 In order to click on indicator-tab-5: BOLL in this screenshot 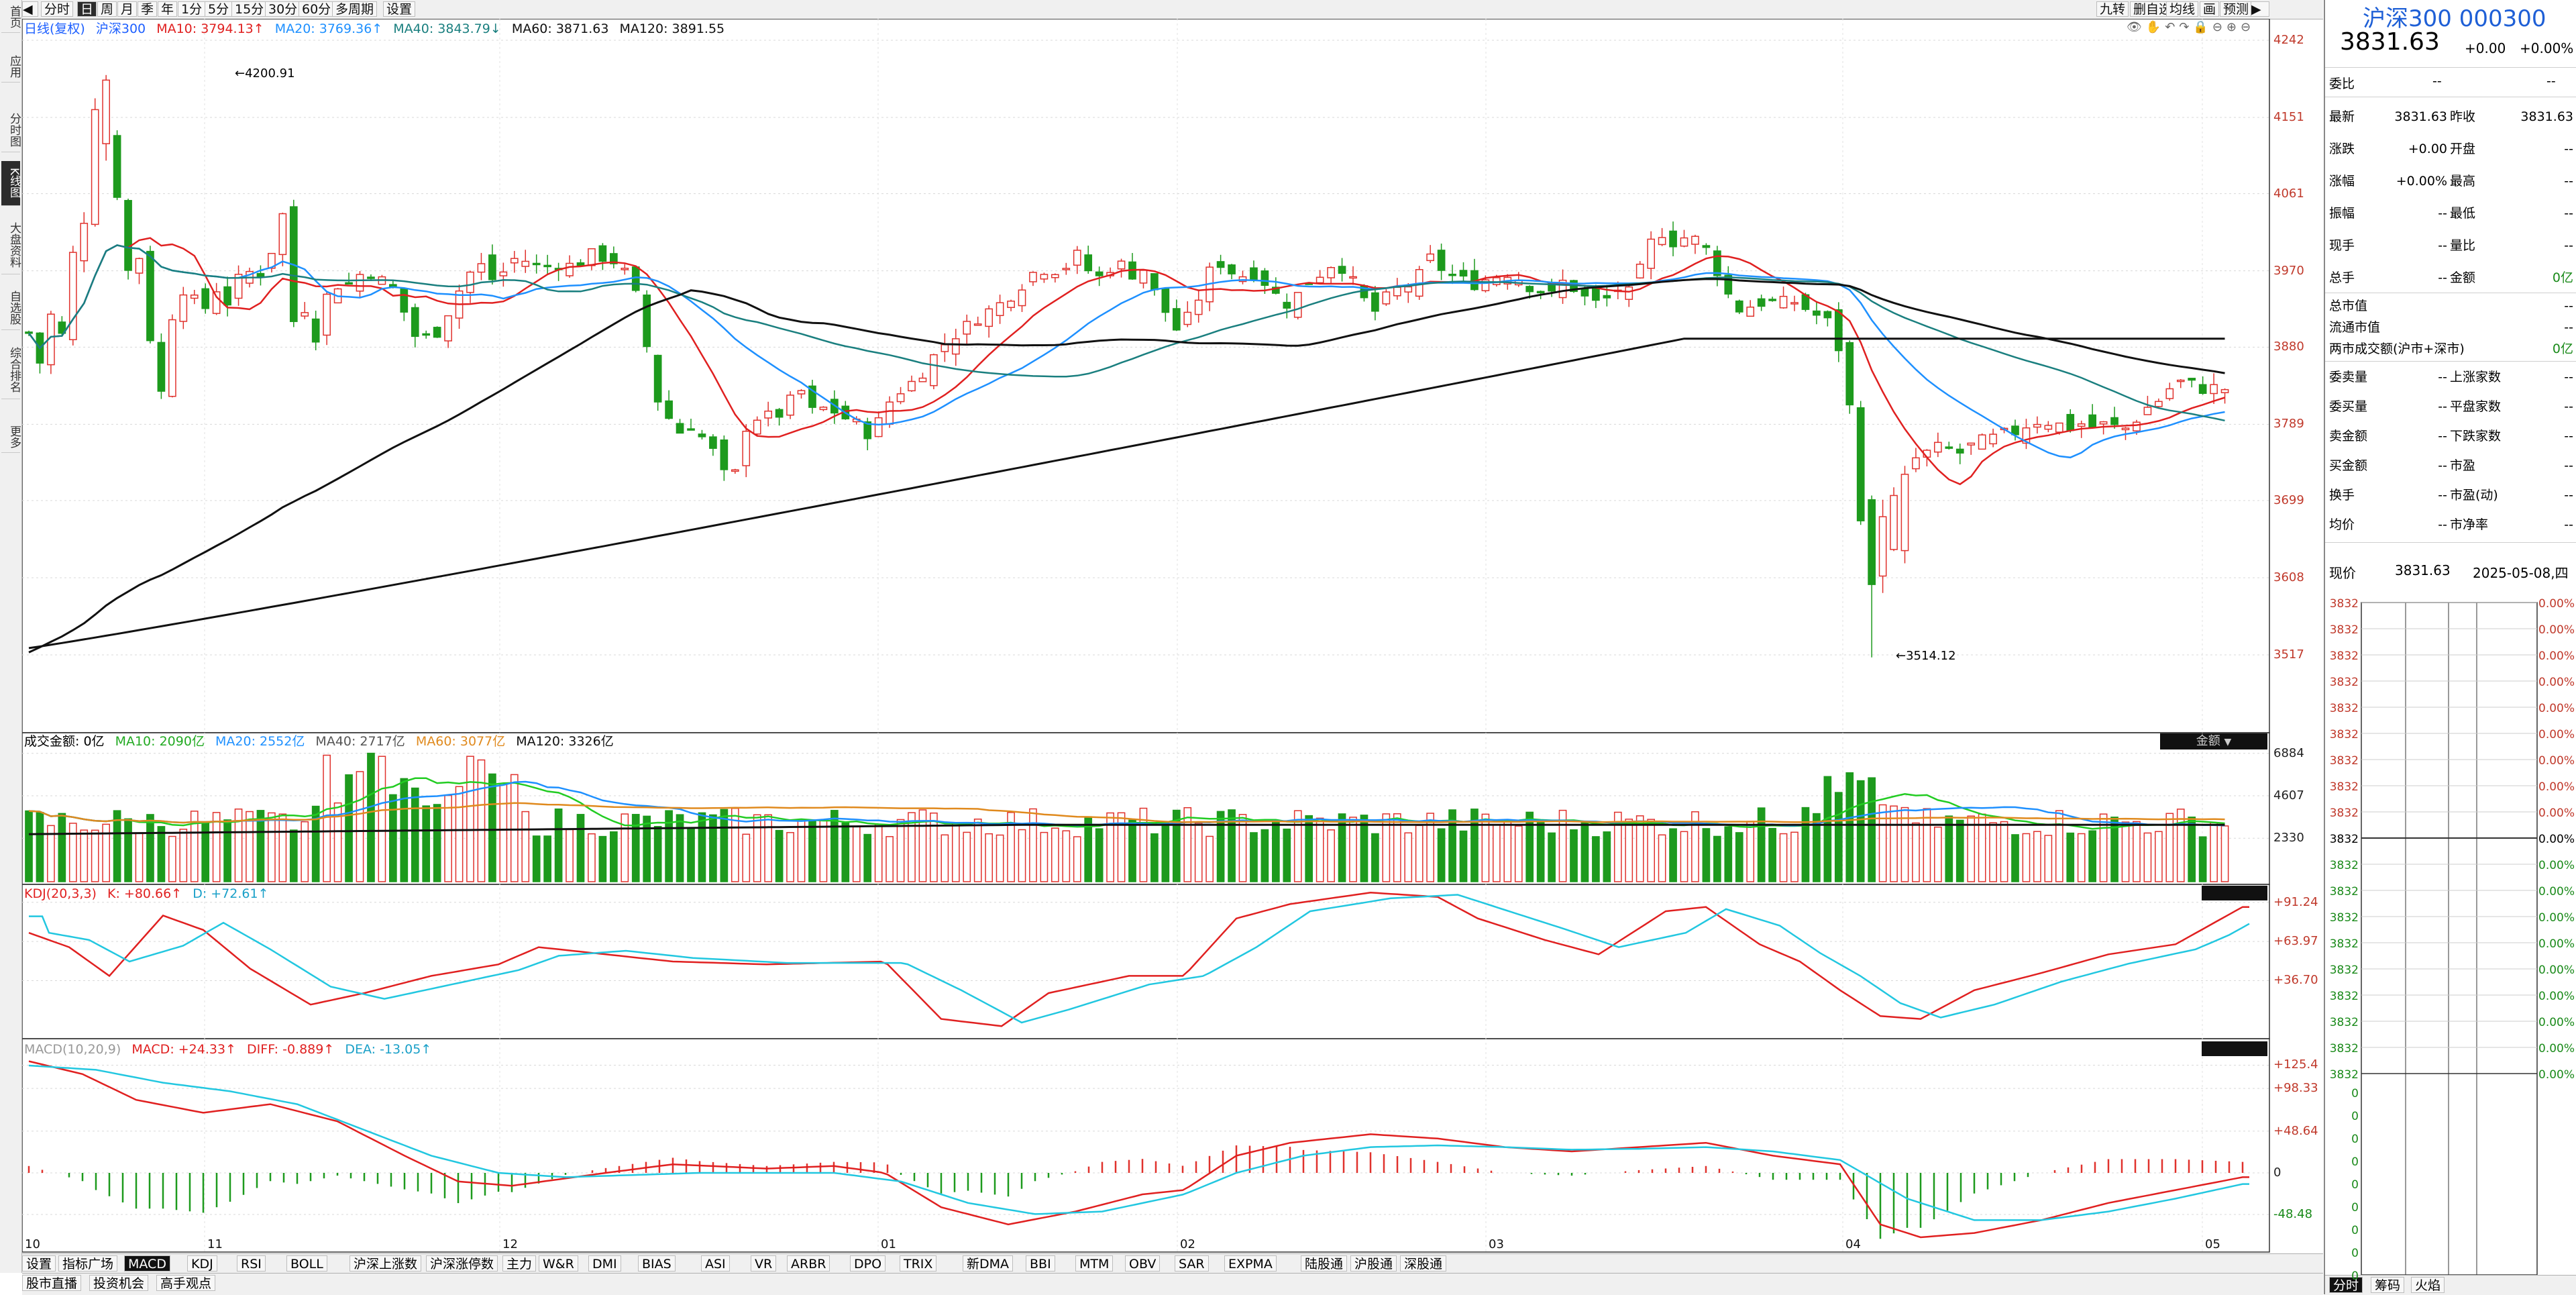, I will do `click(306, 1263)`.